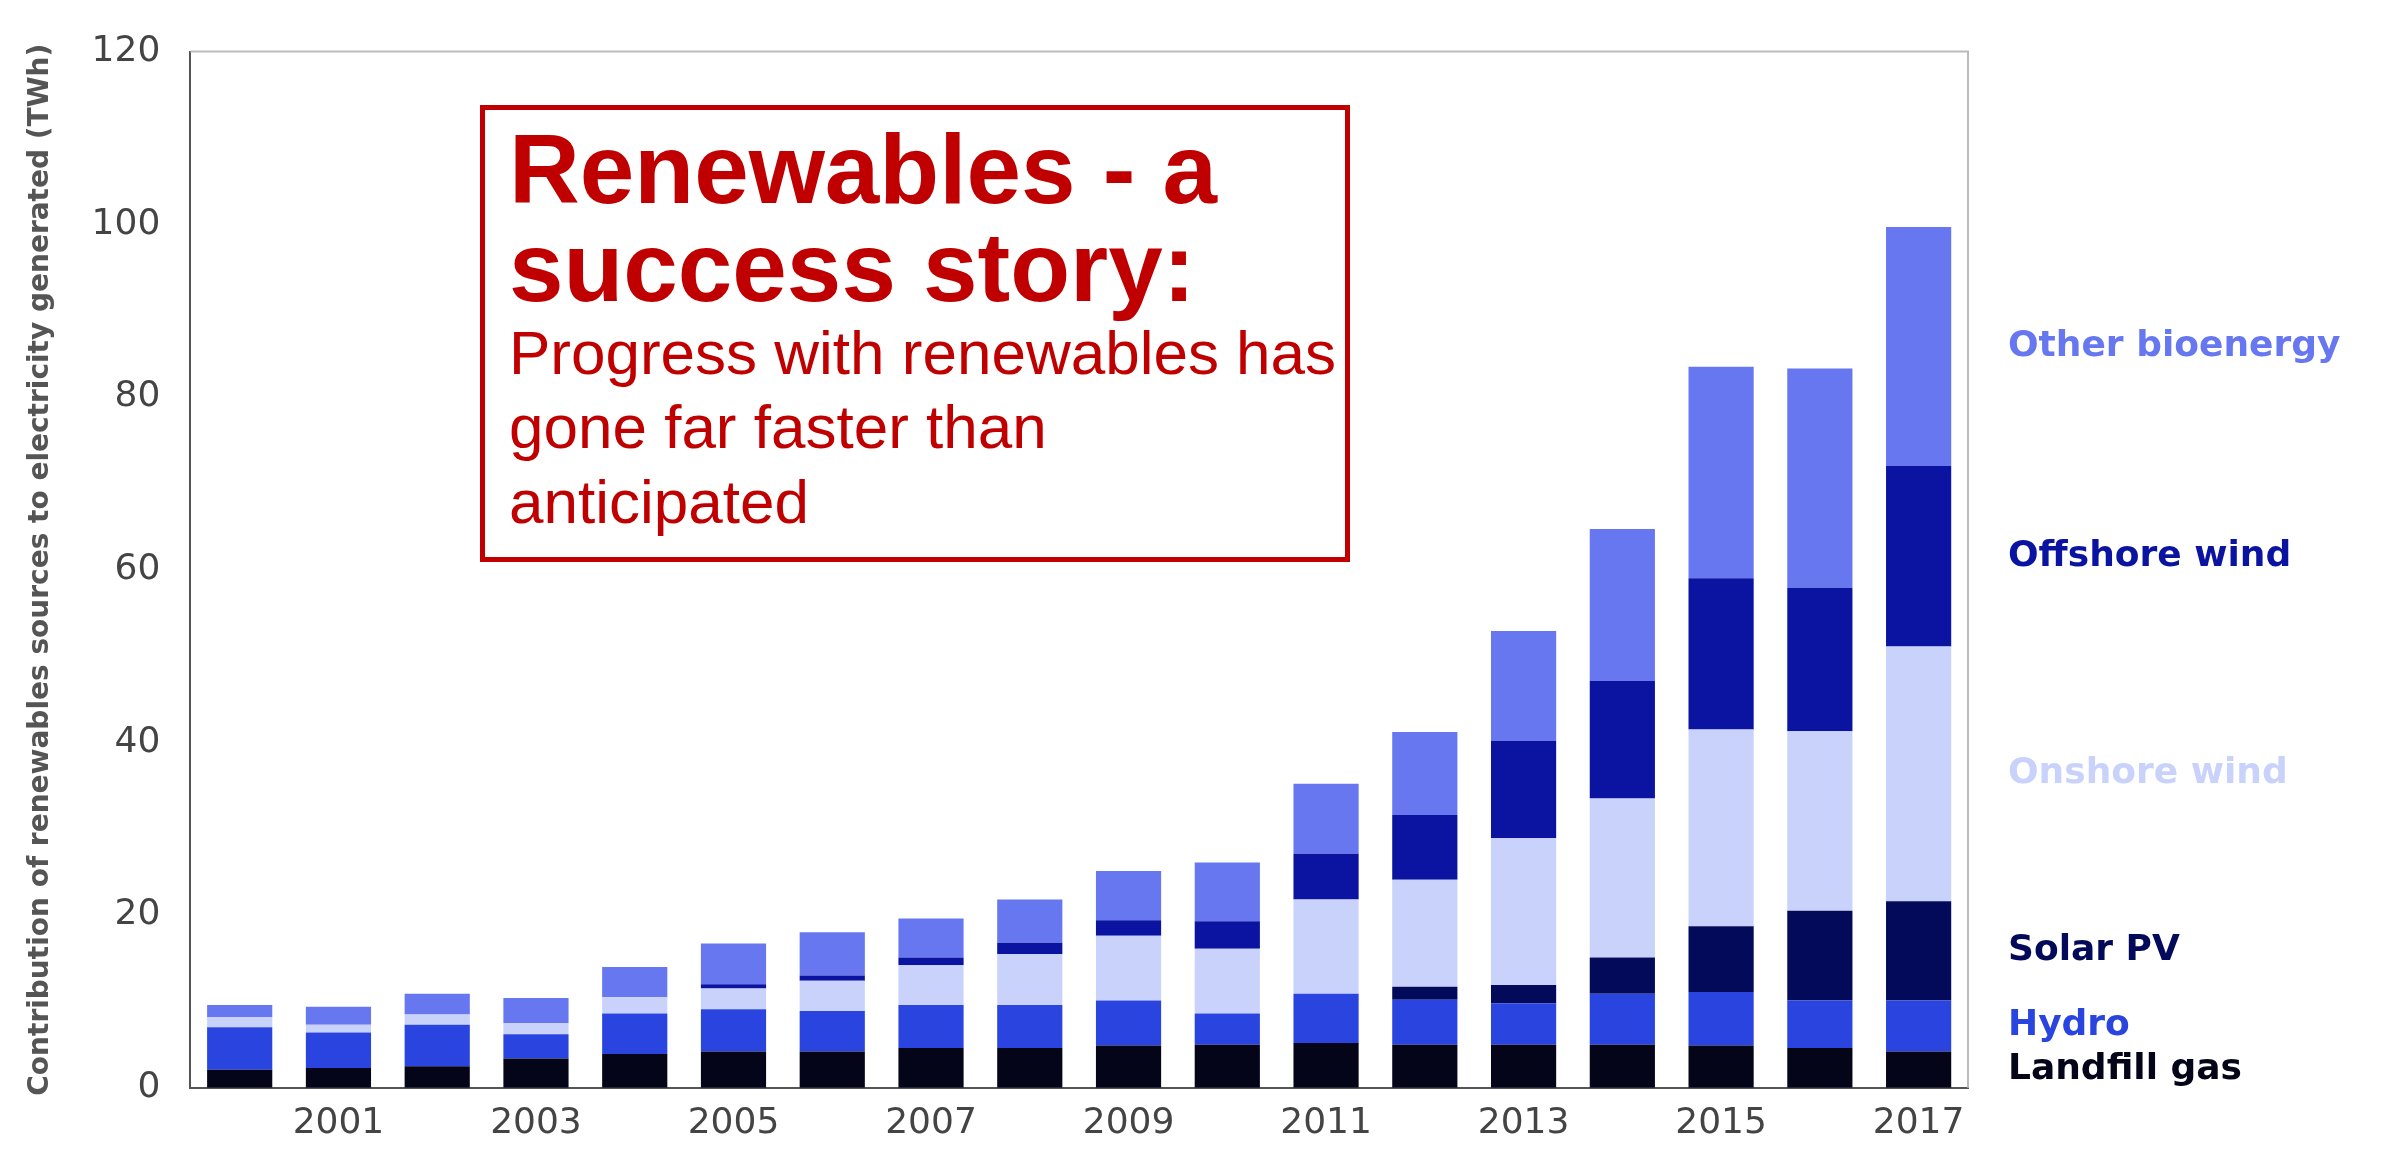  Describe the element at coordinates (733, 1120) in the screenshot. I see `x-tick-label: 2005` at that location.